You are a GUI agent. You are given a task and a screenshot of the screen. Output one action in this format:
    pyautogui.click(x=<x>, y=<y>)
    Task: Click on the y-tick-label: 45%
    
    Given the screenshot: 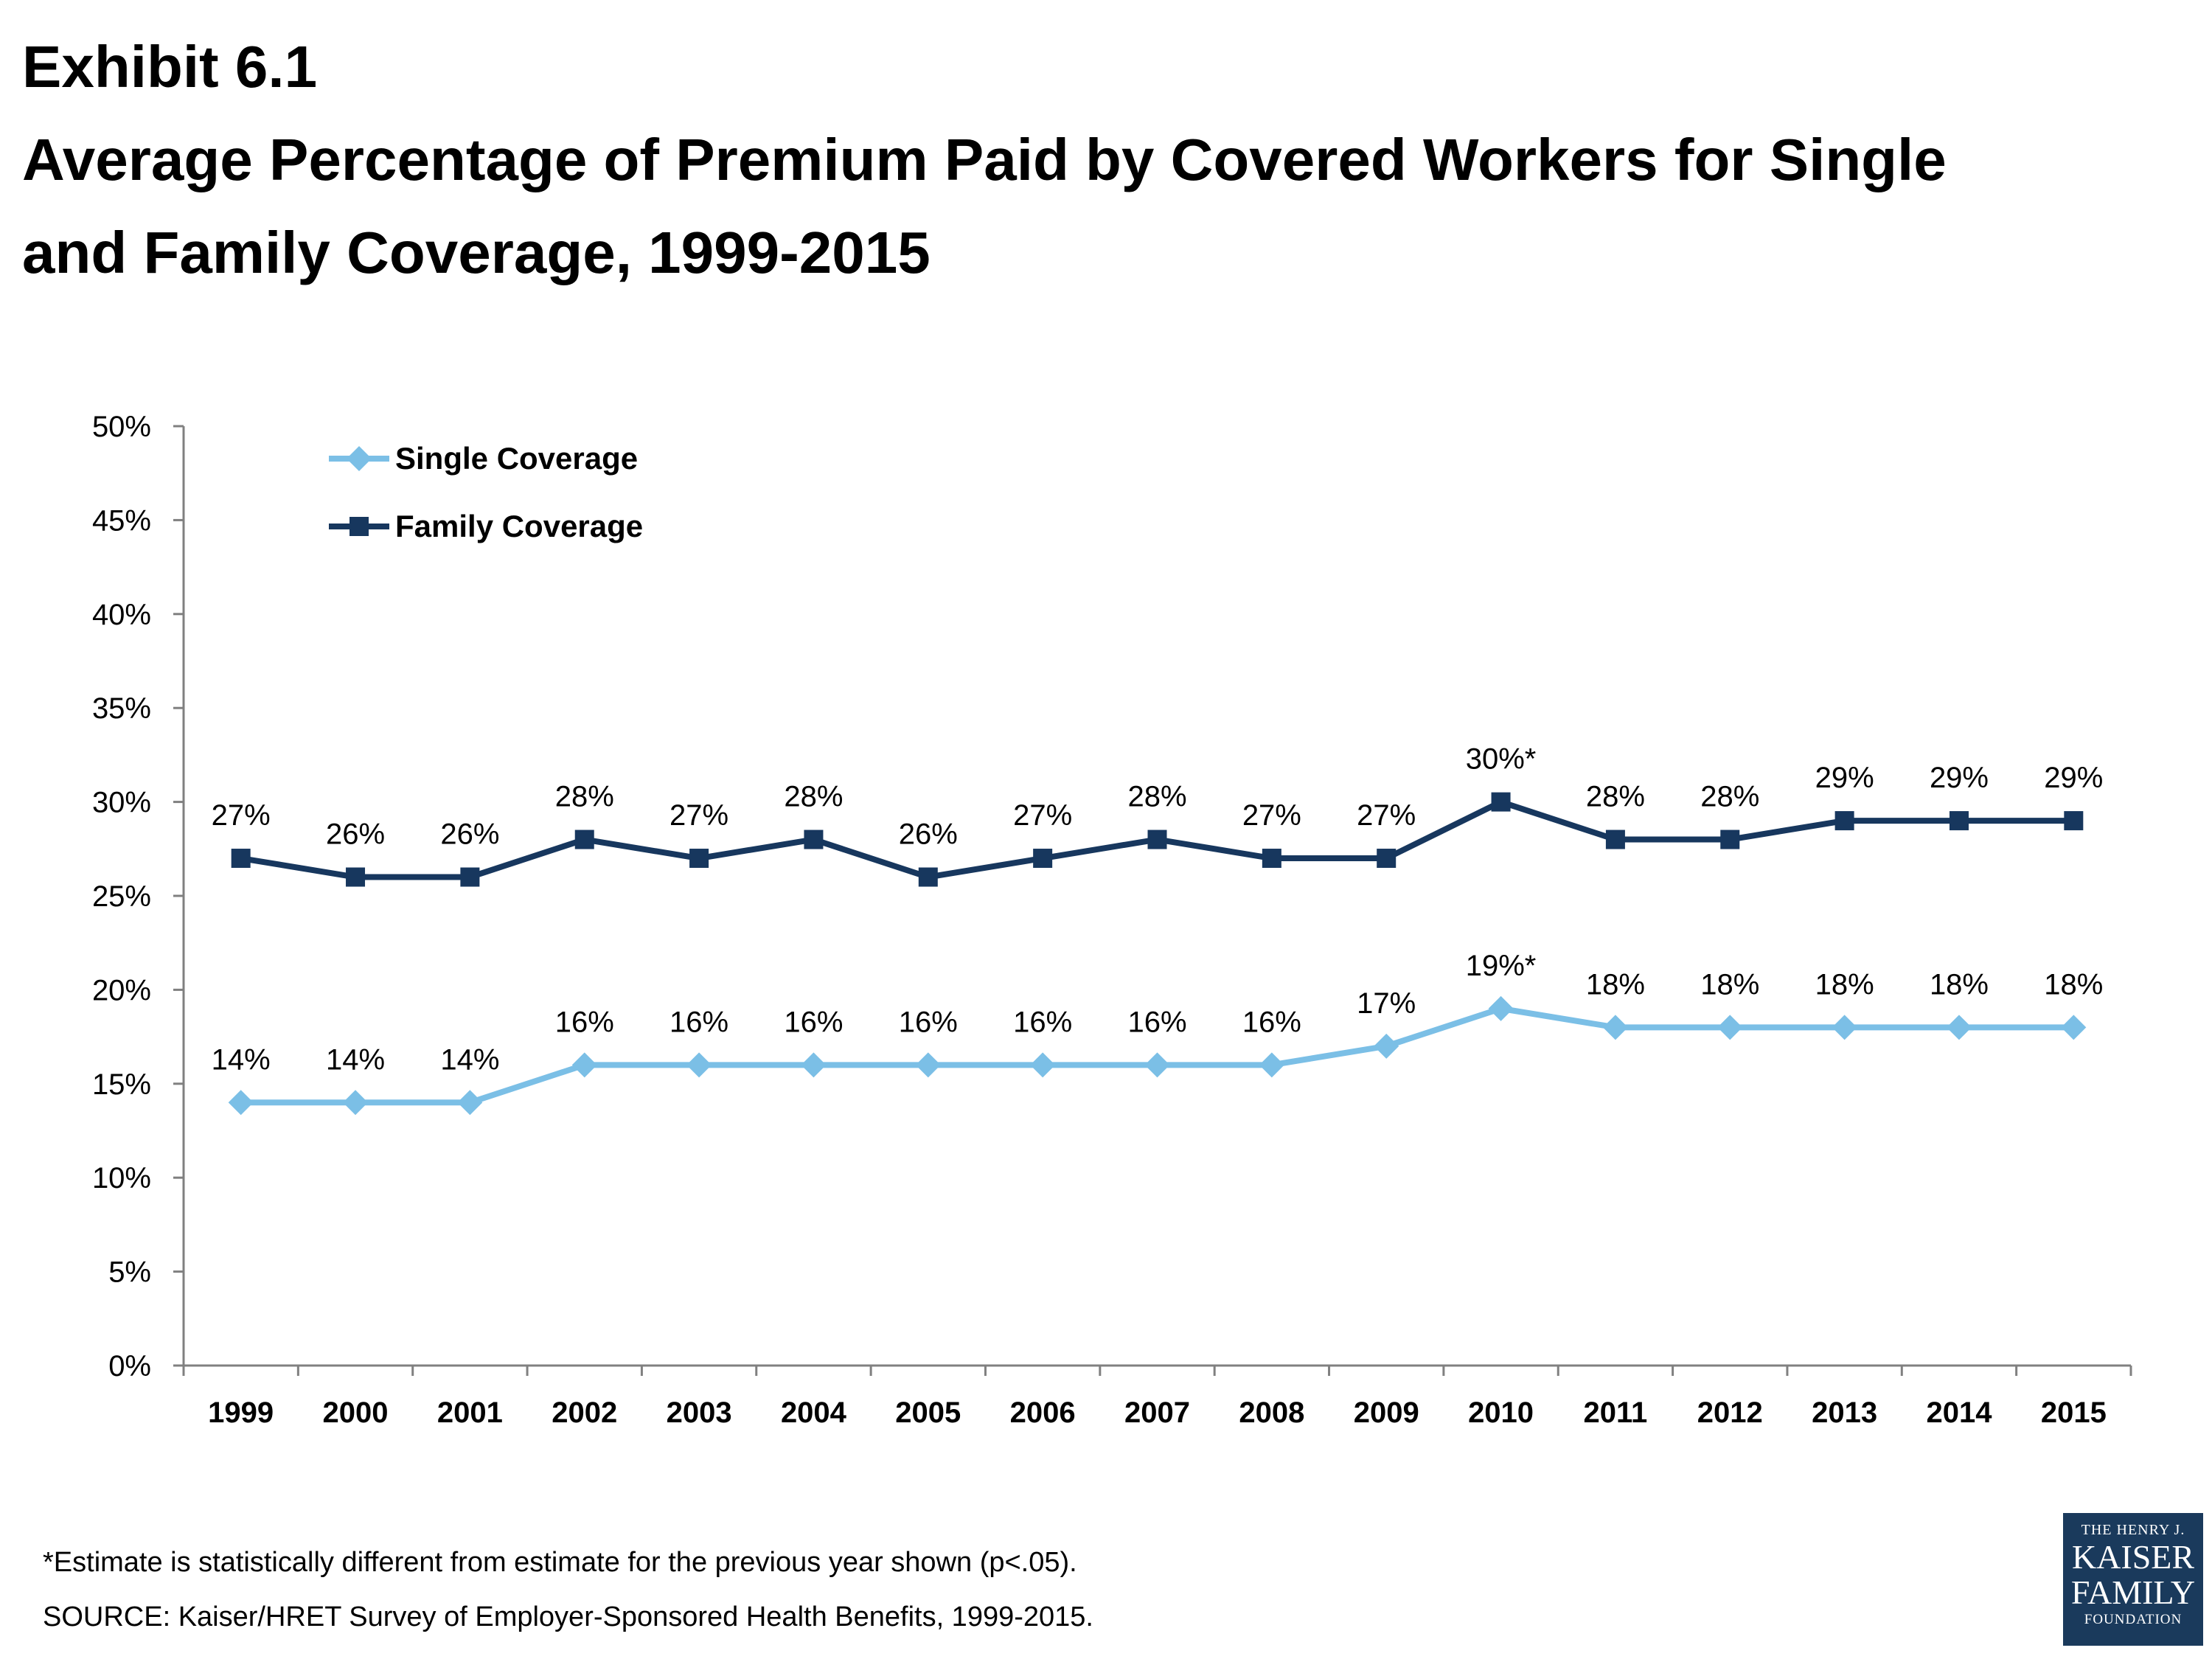 What is the action you would take?
    pyautogui.click(x=121, y=520)
    